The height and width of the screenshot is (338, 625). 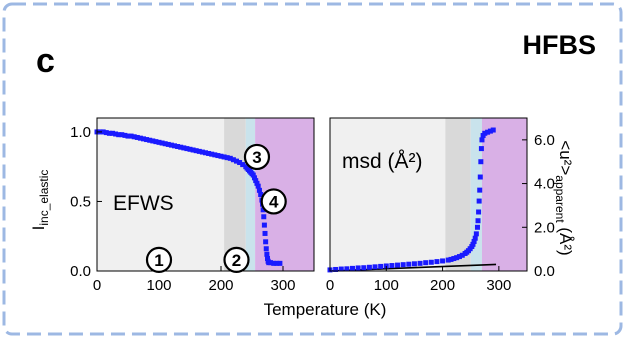 I want to click on annotation-efws: EFWS, so click(x=143, y=203).